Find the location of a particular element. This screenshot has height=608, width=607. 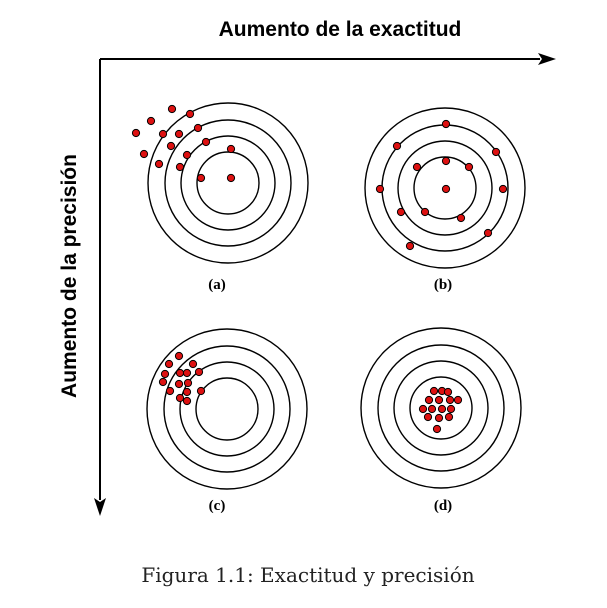

y-axis-title: Aumento de la precisión is located at coordinates (69, 276).